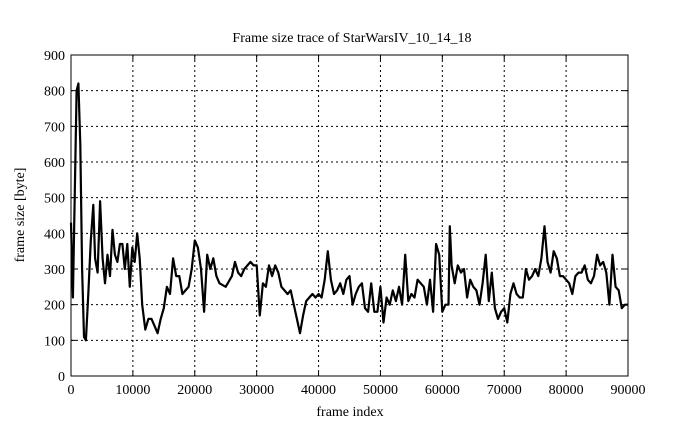  I want to click on y-tick-label: 600, so click(54, 163).